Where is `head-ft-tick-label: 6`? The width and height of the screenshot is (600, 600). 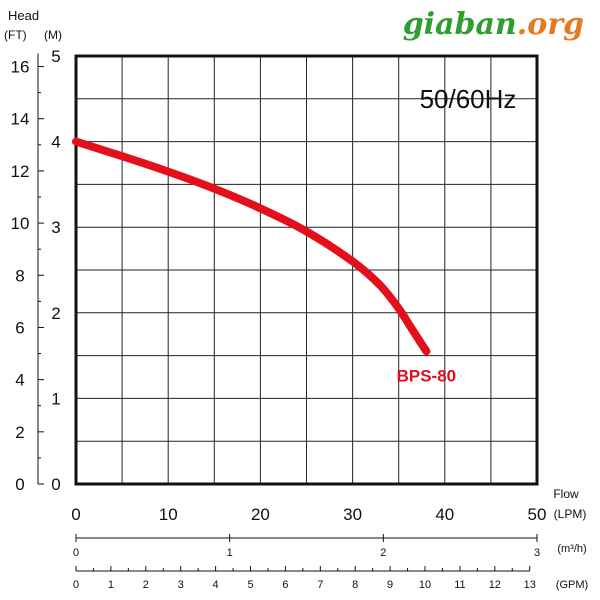 head-ft-tick-label: 6 is located at coordinates (19, 327).